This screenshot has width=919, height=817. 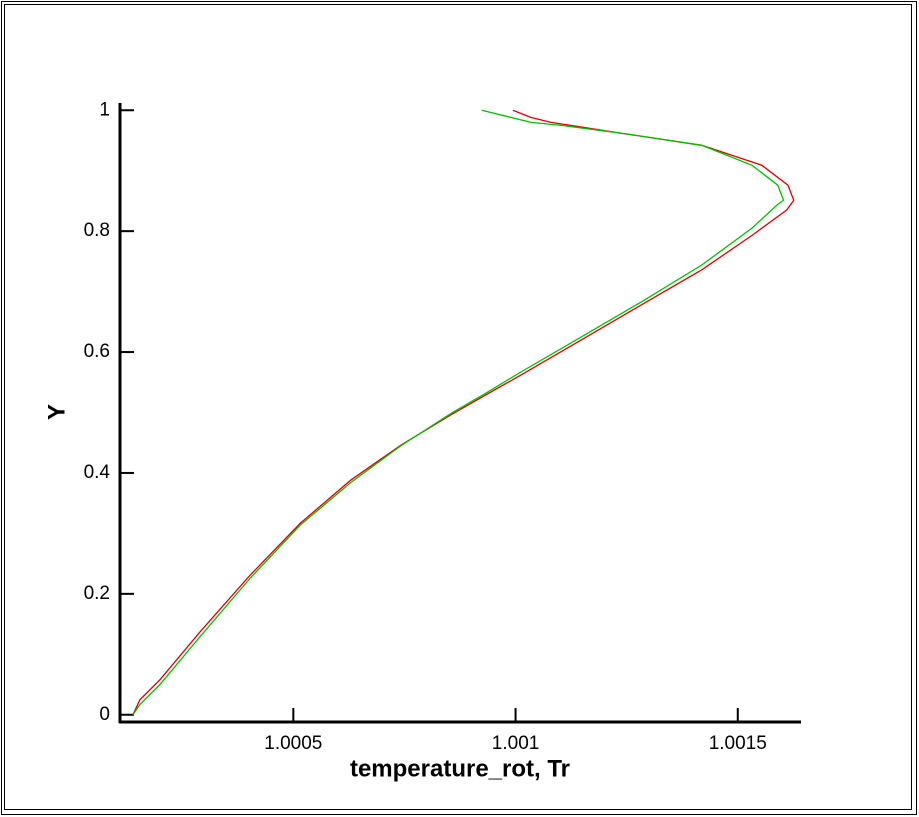 I want to click on x-tick-label: 1.0005, so click(x=293, y=743).